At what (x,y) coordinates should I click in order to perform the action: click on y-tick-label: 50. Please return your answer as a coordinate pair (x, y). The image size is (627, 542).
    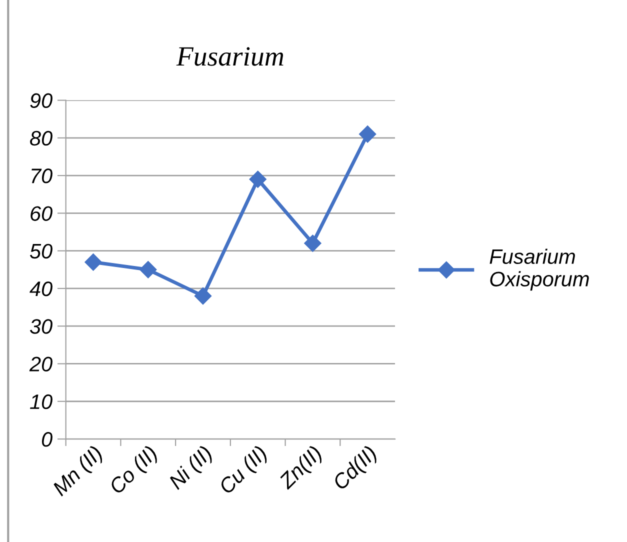
    Looking at the image, I should click on (41, 251).